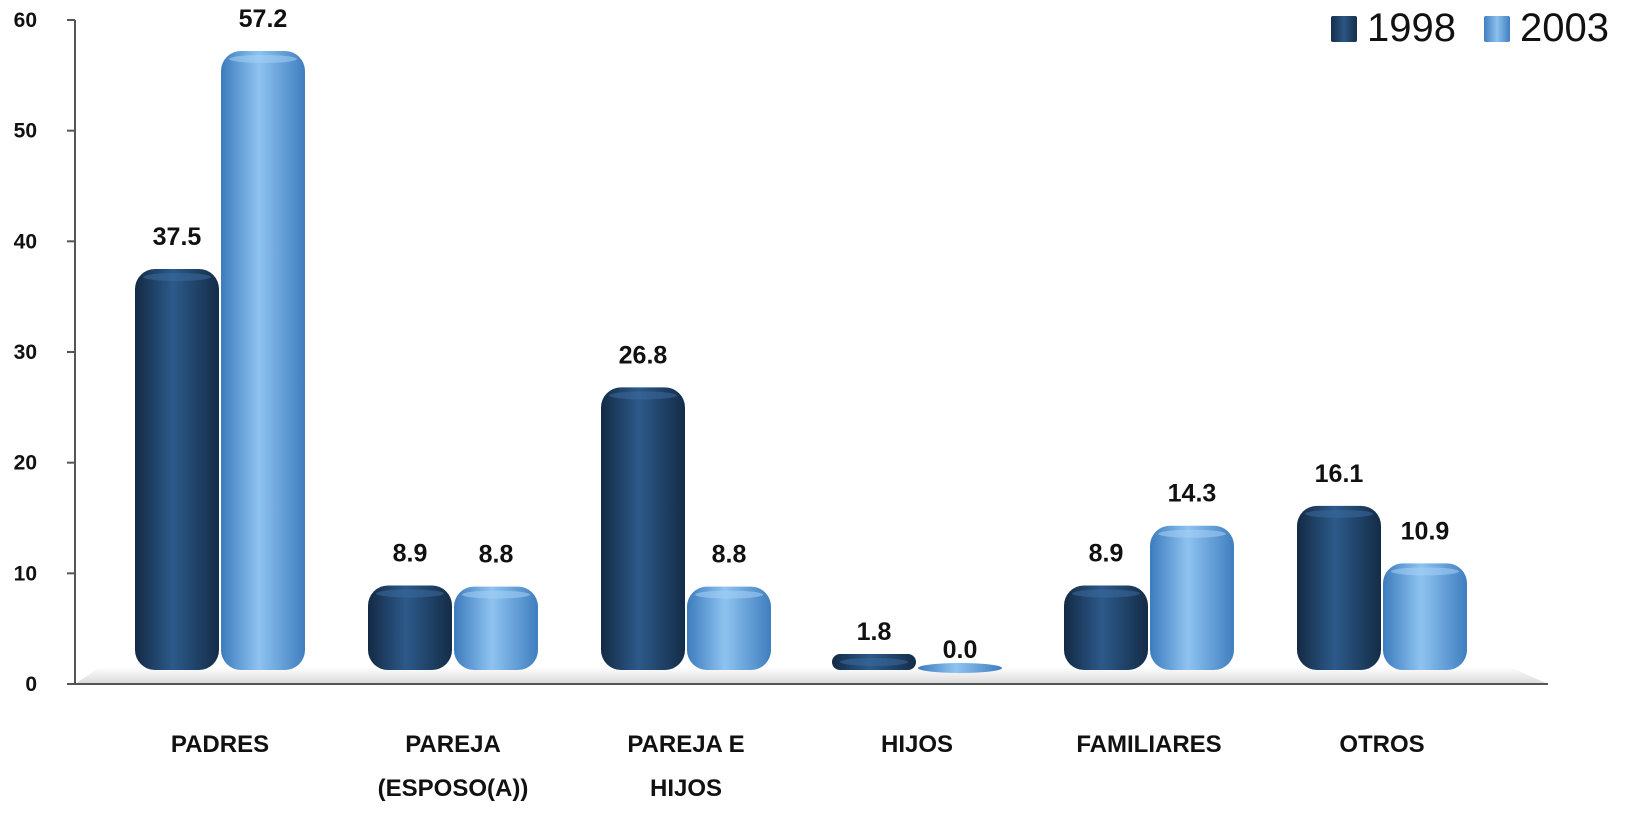 Image resolution: width=1629 pixels, height=840 pixels. I want to click on legend-item-2003: 2003, so click(1546, 28).